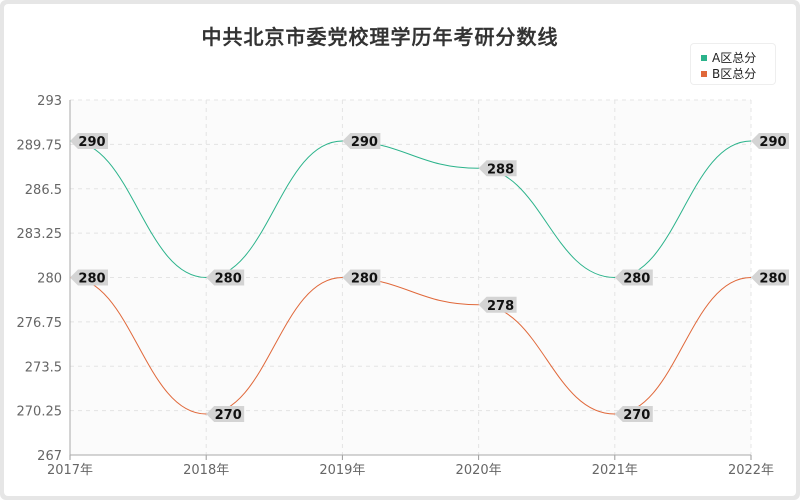 The image size is (800, 500). I want to click on x-tick-label: 2019年, so click(342, 470).